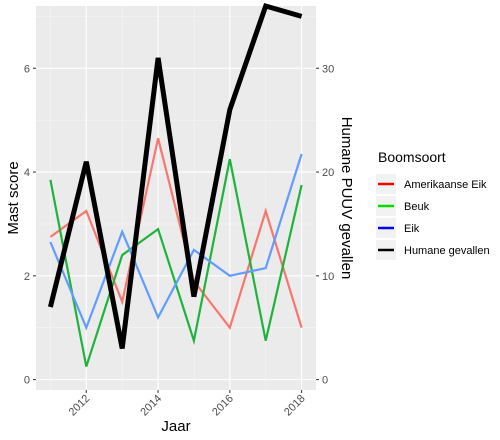 The image size is (500, 440). I want to click on y-tick-label-left: 6, so click(27, 69).